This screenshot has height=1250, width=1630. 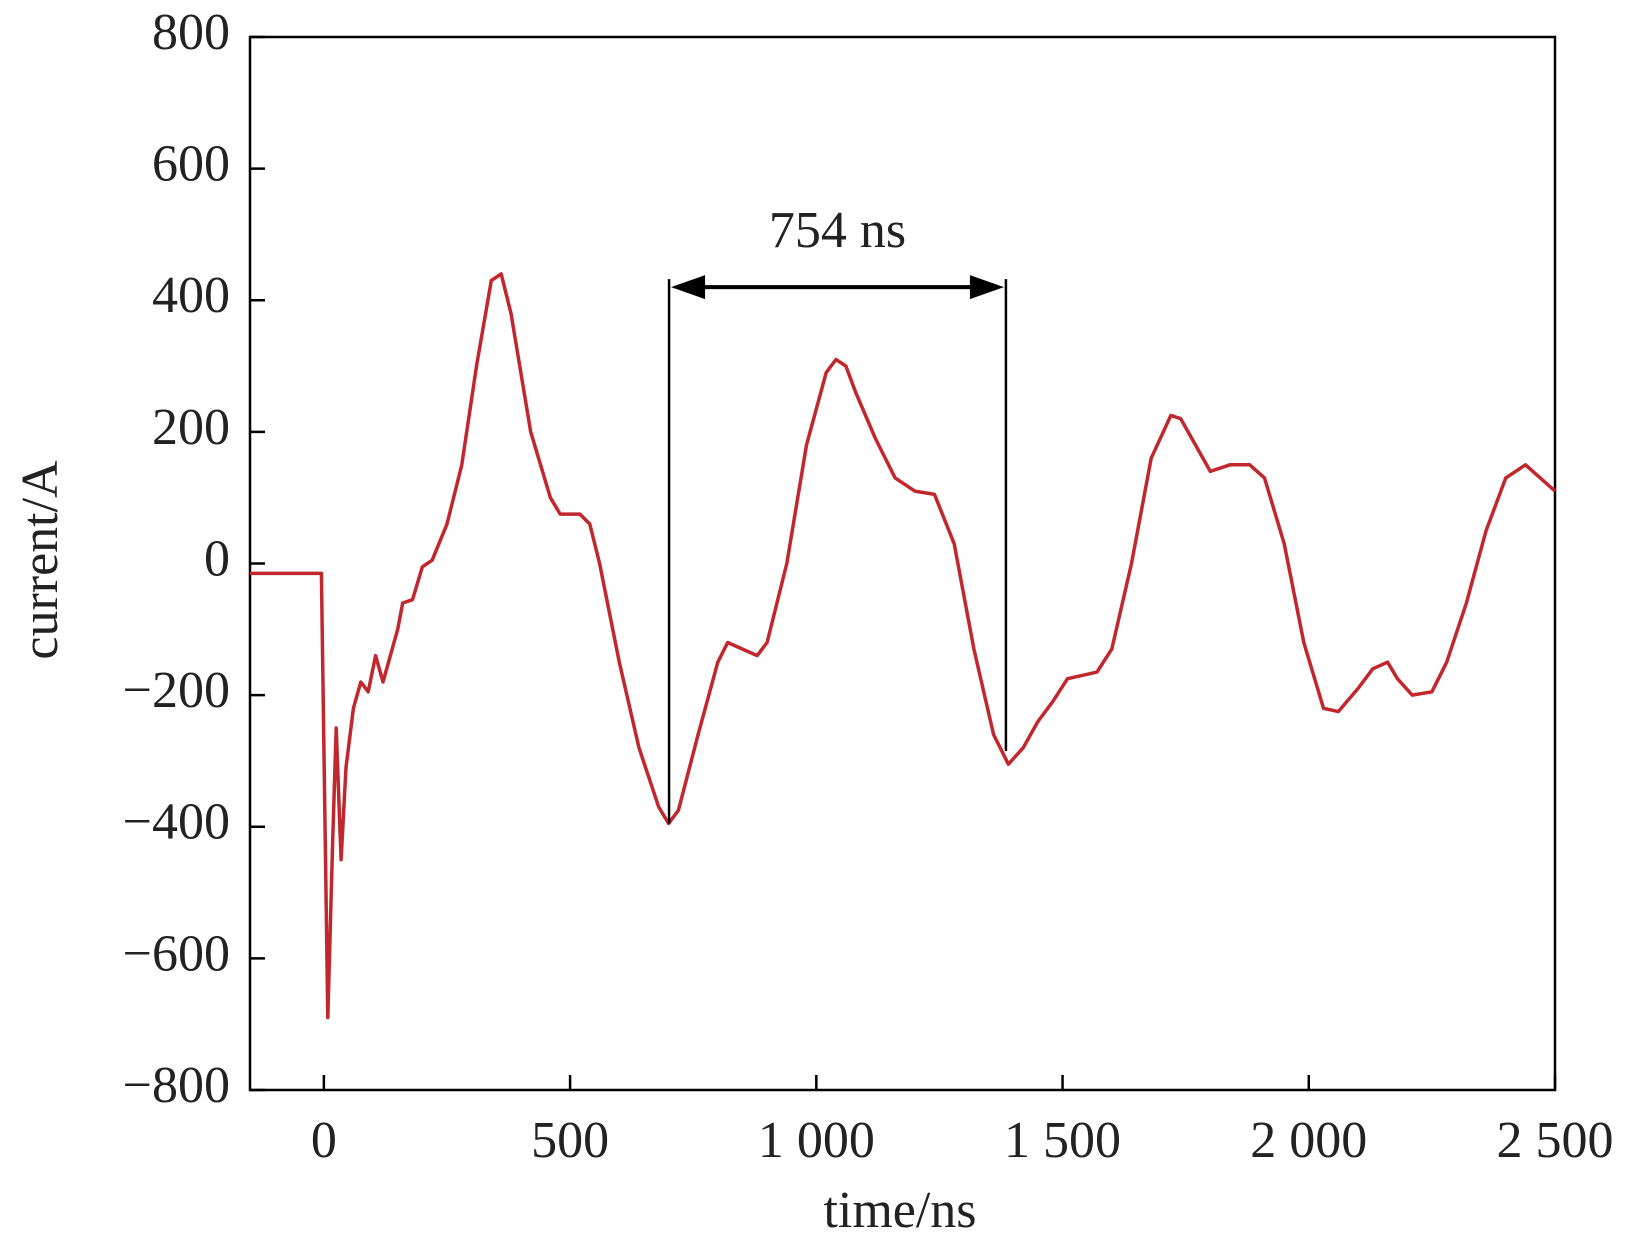 What do you see at coordinates (1555, 1140) in the screenshot?
I see `x-tick-label: 2 500` at bounding box center [1555, 1140].